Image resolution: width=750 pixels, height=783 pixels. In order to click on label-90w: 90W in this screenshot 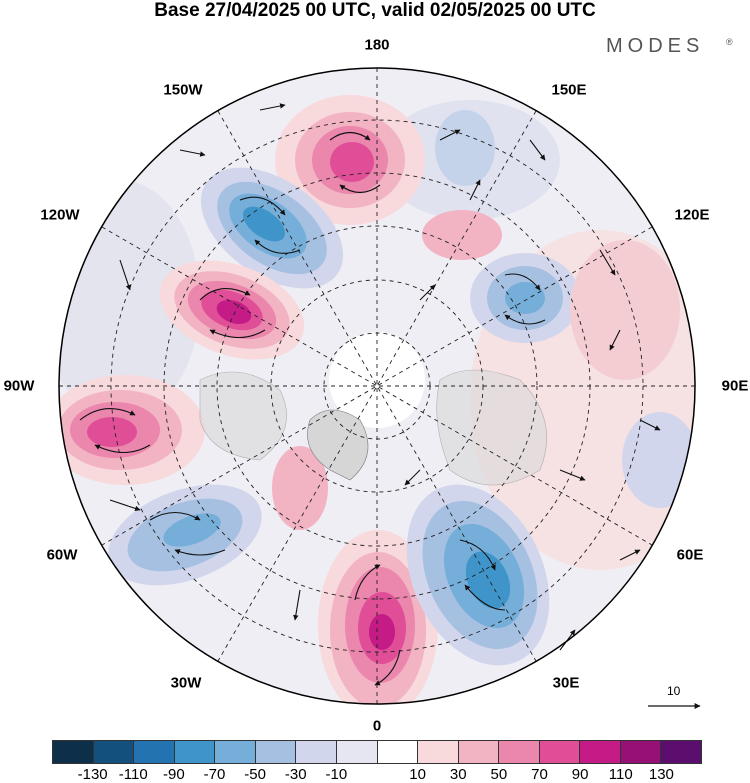, I will do `click(19, 386)`.